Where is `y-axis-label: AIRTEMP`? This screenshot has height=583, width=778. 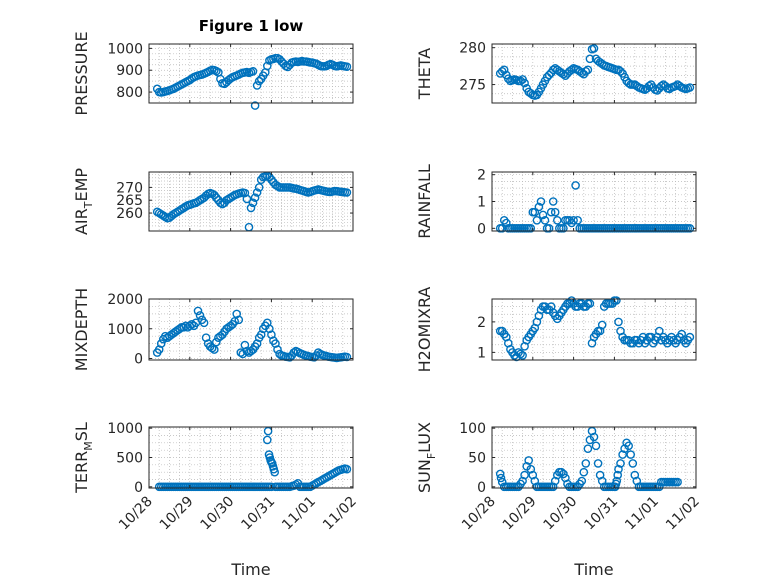
y-axis-label: AIRTEMP is located at coordinates (83, 201).